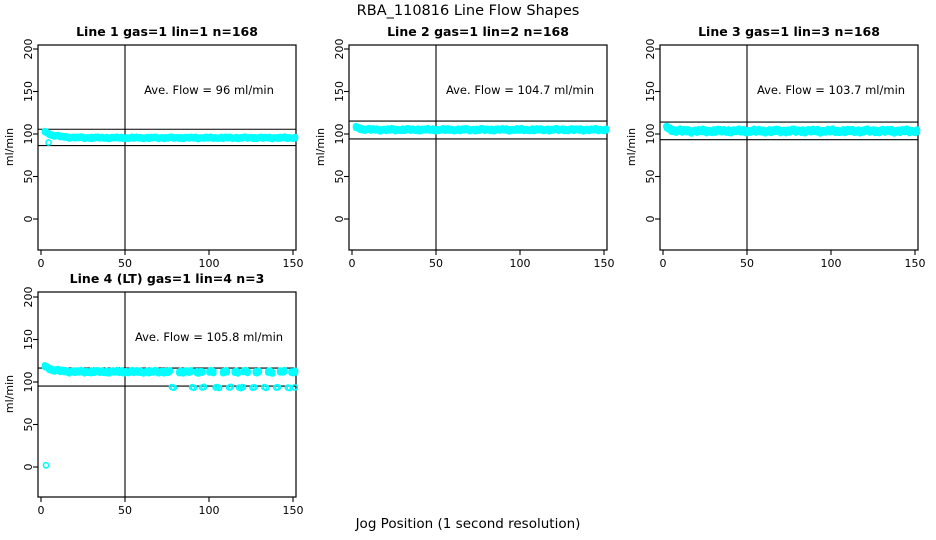 The image size is (936, 540). I want to click on panel-1-plot: 0 50 100 150 0 50 100 150 200, so click(163, 155).